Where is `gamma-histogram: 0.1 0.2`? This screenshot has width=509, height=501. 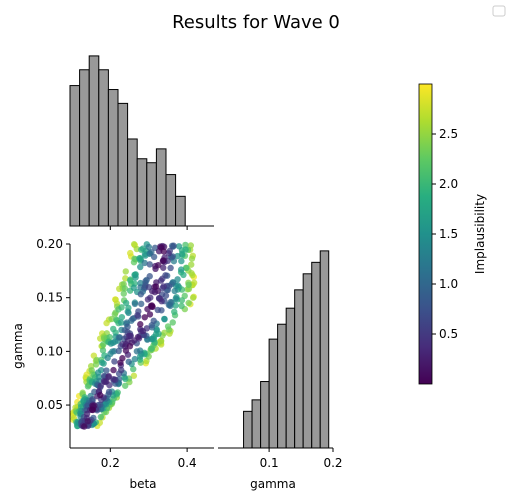
gamma-histogram: 0.1 0.2 is located at coordinates (280, 360).